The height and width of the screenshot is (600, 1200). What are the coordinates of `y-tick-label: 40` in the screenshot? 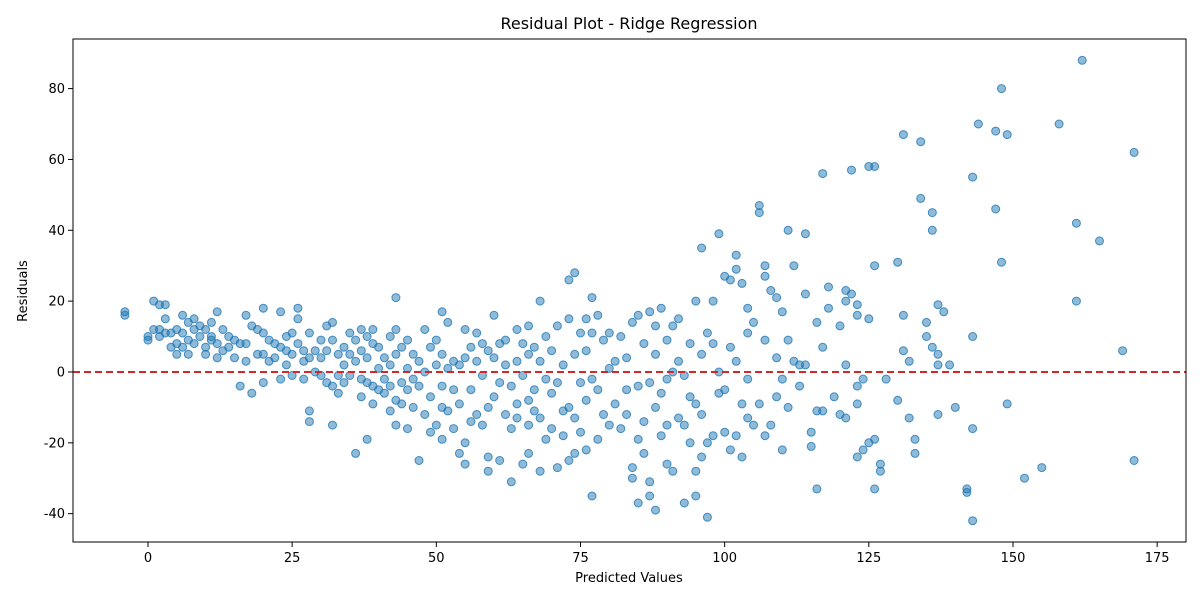 It's located at (56, 231).